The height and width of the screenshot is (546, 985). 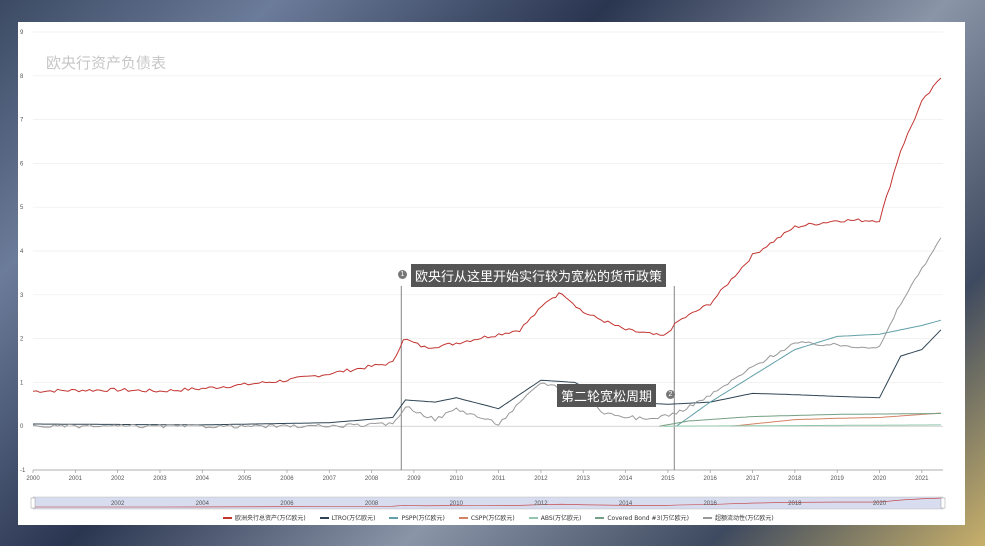 What do you see at coordinates (33, 479) in the screenshot?
I see `x-tick-label: 2000` at bounding box center [33, 479].